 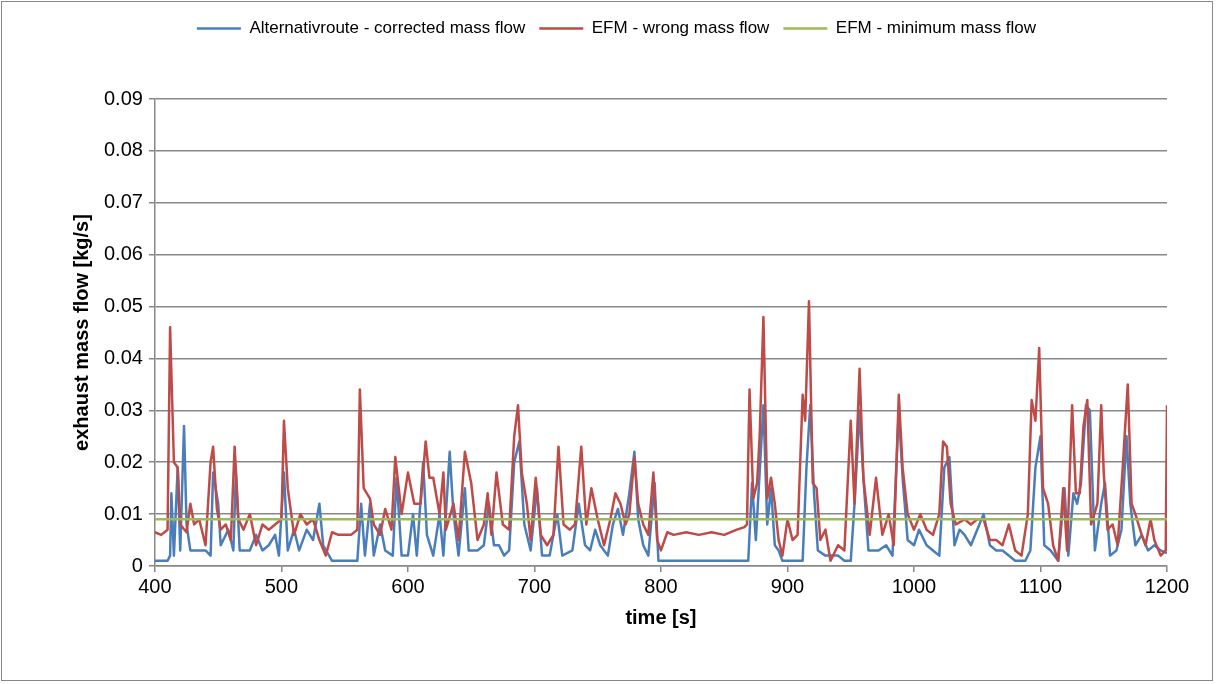 What do you see at coordinates (155, 585) in the screenshot?
I see `x-tick-label: 400` at bounding box center [155, 585].